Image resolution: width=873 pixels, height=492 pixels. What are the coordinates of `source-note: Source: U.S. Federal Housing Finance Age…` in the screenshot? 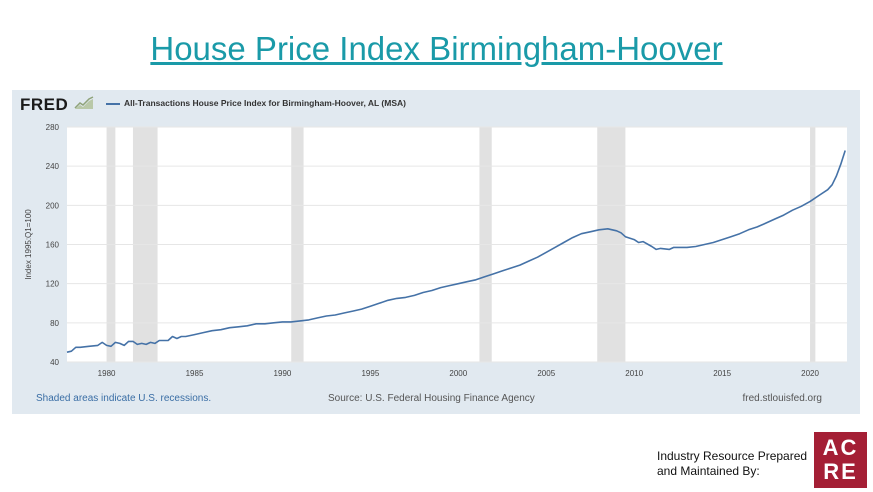 It's located at (431, 398).